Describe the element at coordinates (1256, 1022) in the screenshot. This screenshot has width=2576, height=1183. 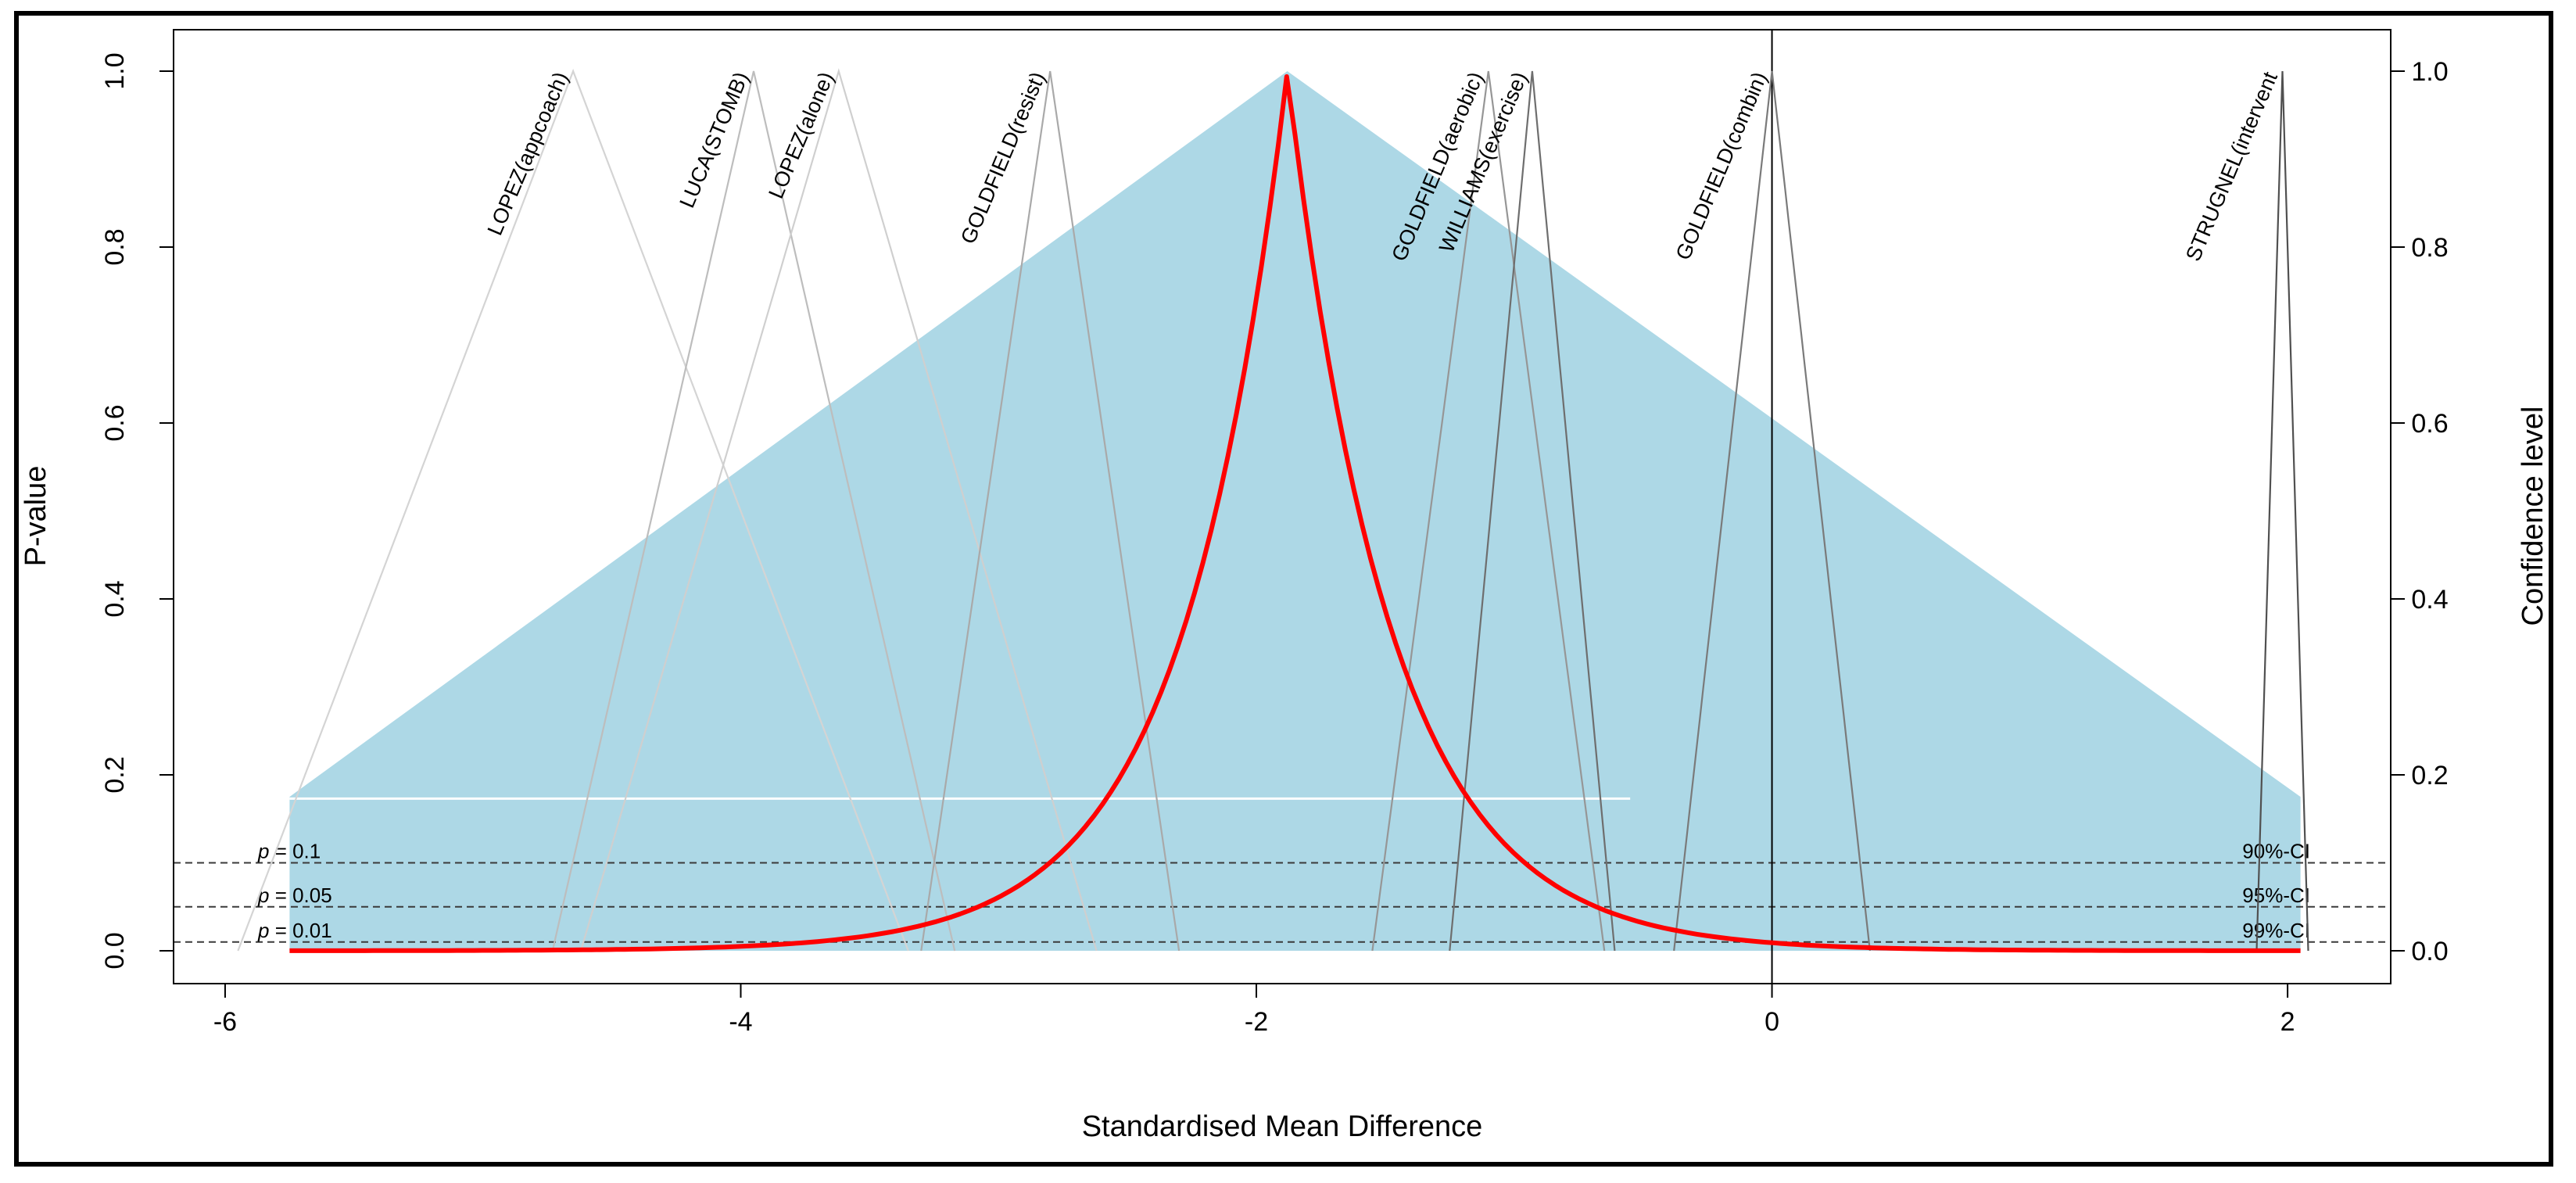
I see `x-tick-label: -2` at that location.